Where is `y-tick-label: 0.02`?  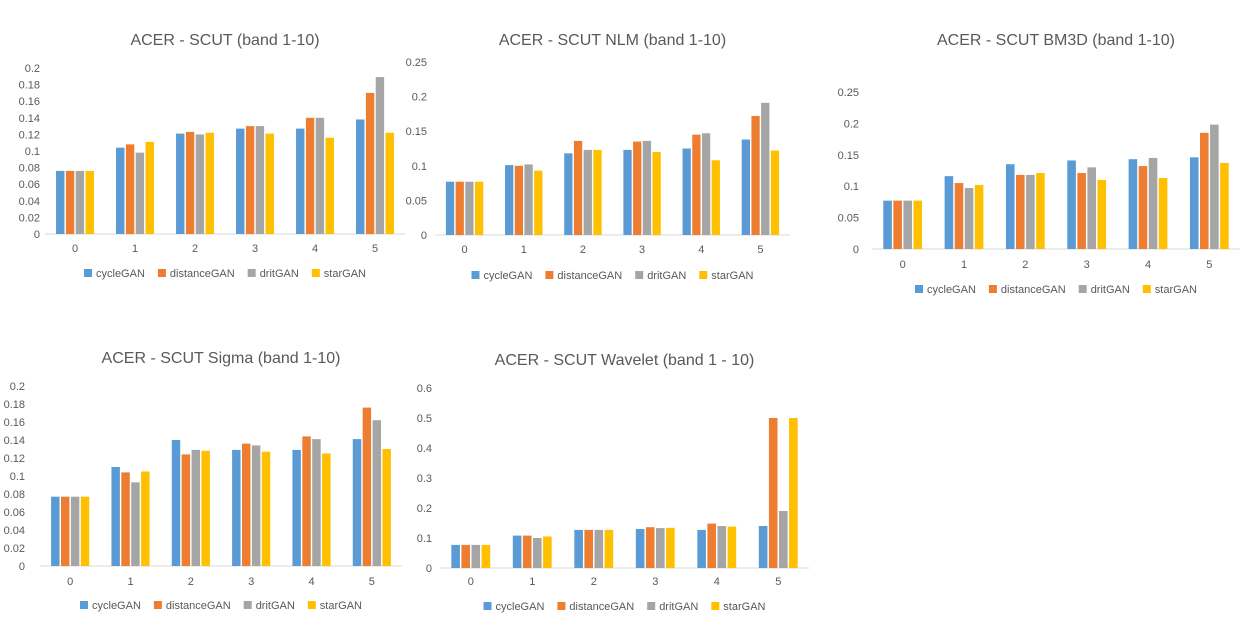 y-tick-label: 0.02 is located at coordinates (29, 218).